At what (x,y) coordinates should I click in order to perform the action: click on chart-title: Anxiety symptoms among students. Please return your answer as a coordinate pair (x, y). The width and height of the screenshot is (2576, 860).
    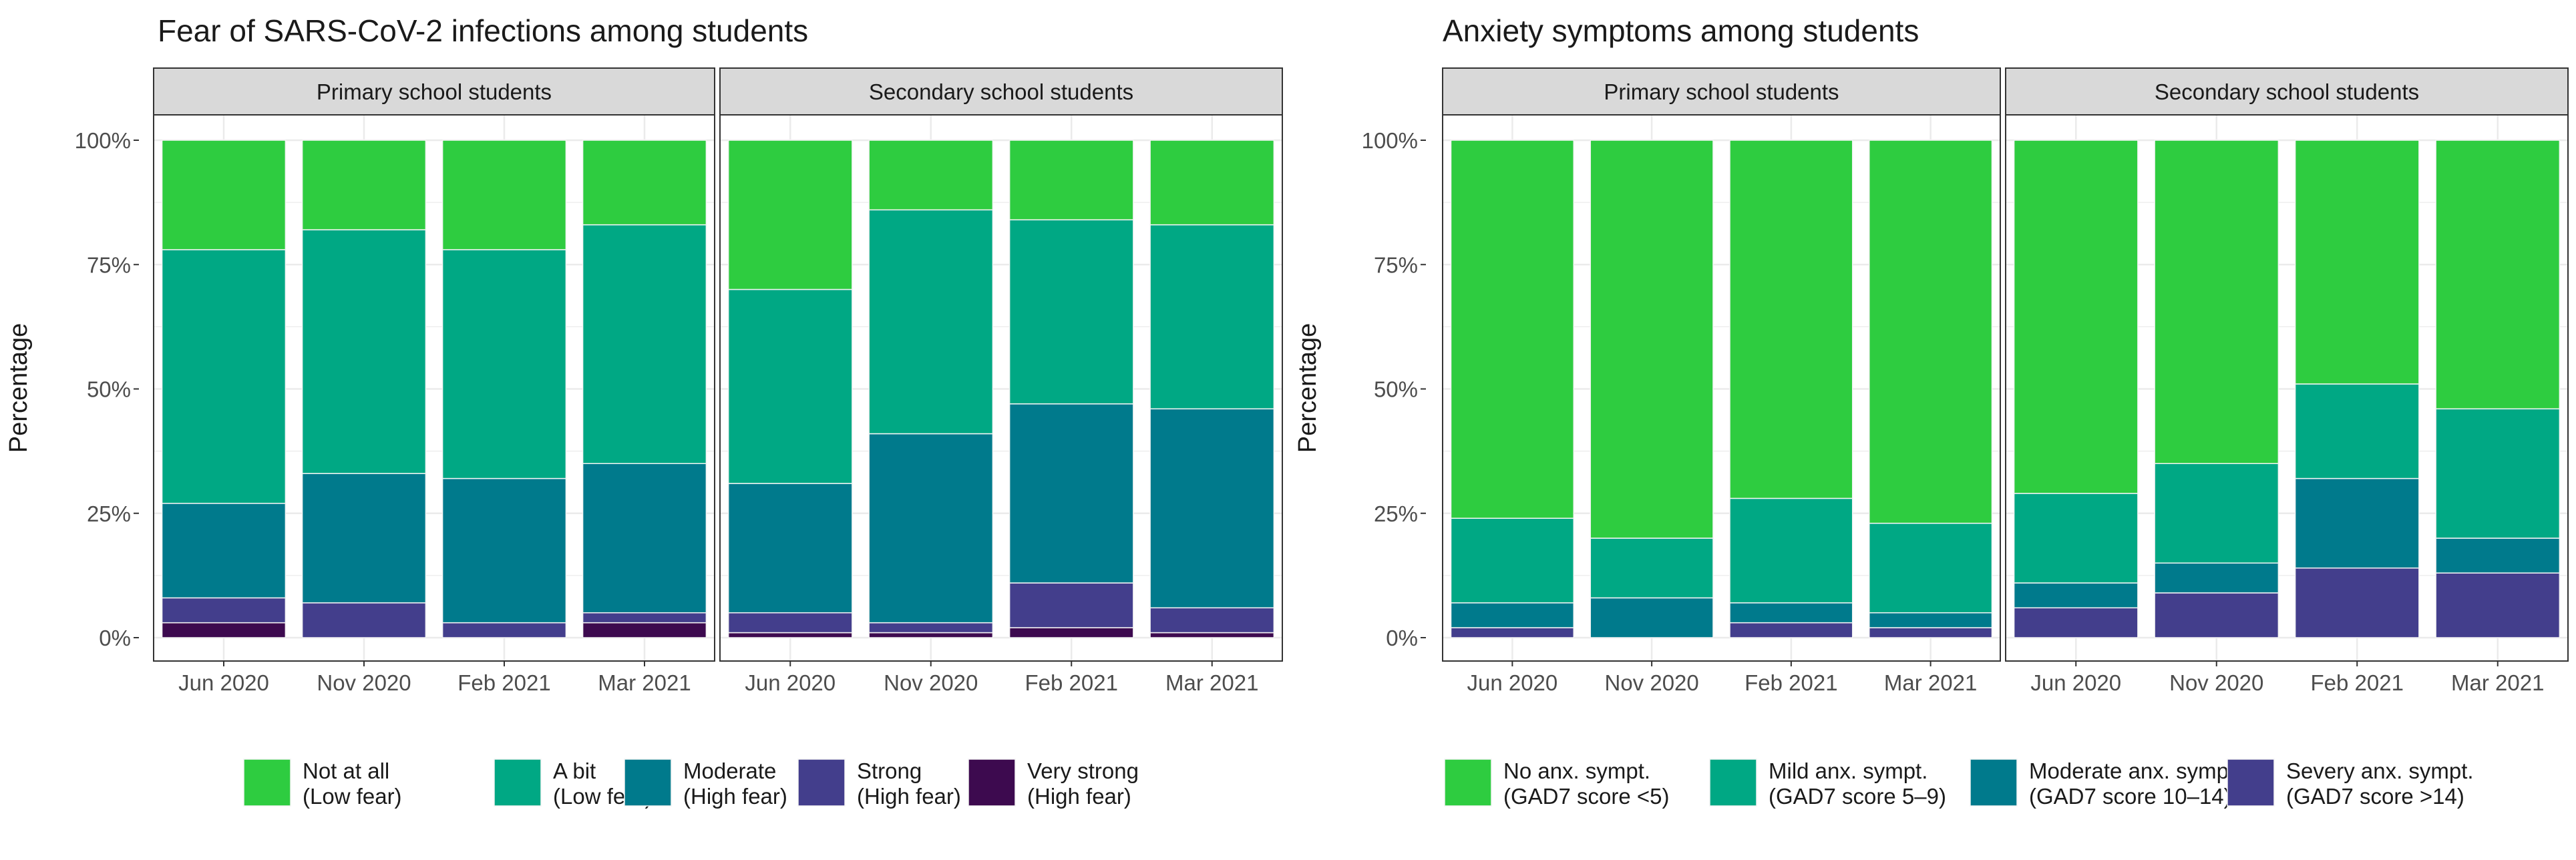
    Looking at the image, I should click on (1681, 30).